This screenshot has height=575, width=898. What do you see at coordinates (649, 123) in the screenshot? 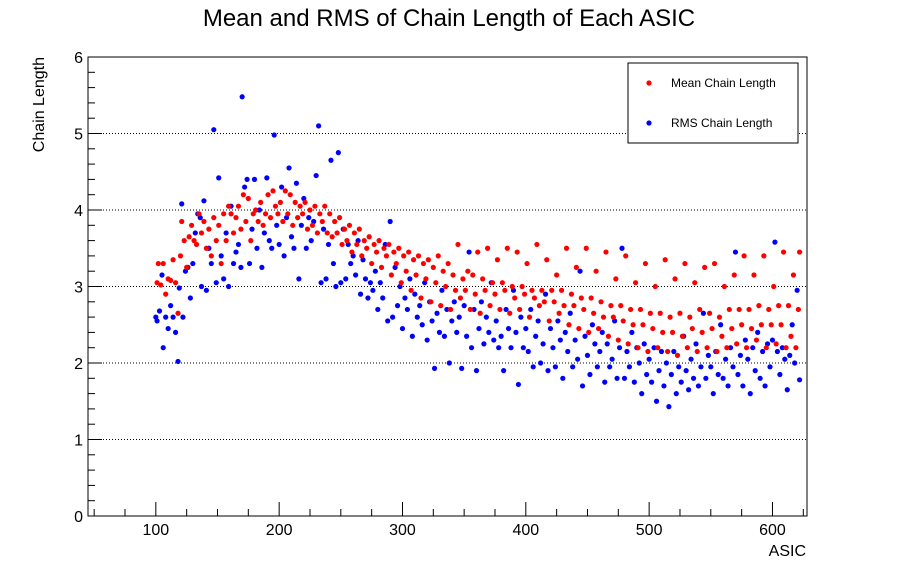
I see `legend-marker-rms` at bounding box center [649, 123].